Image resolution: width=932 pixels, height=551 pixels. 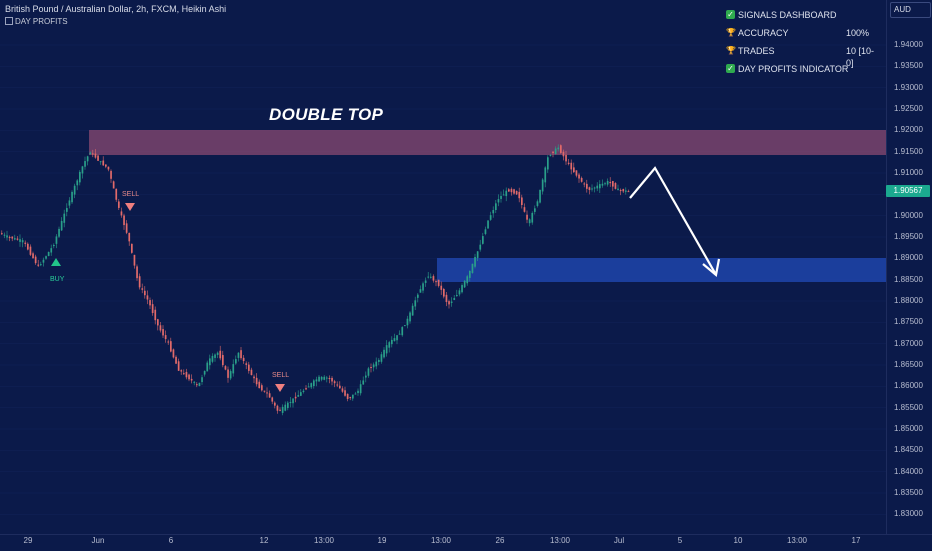 I want to click on price-tick-label: 1.92500, so click(x=908, y=108).